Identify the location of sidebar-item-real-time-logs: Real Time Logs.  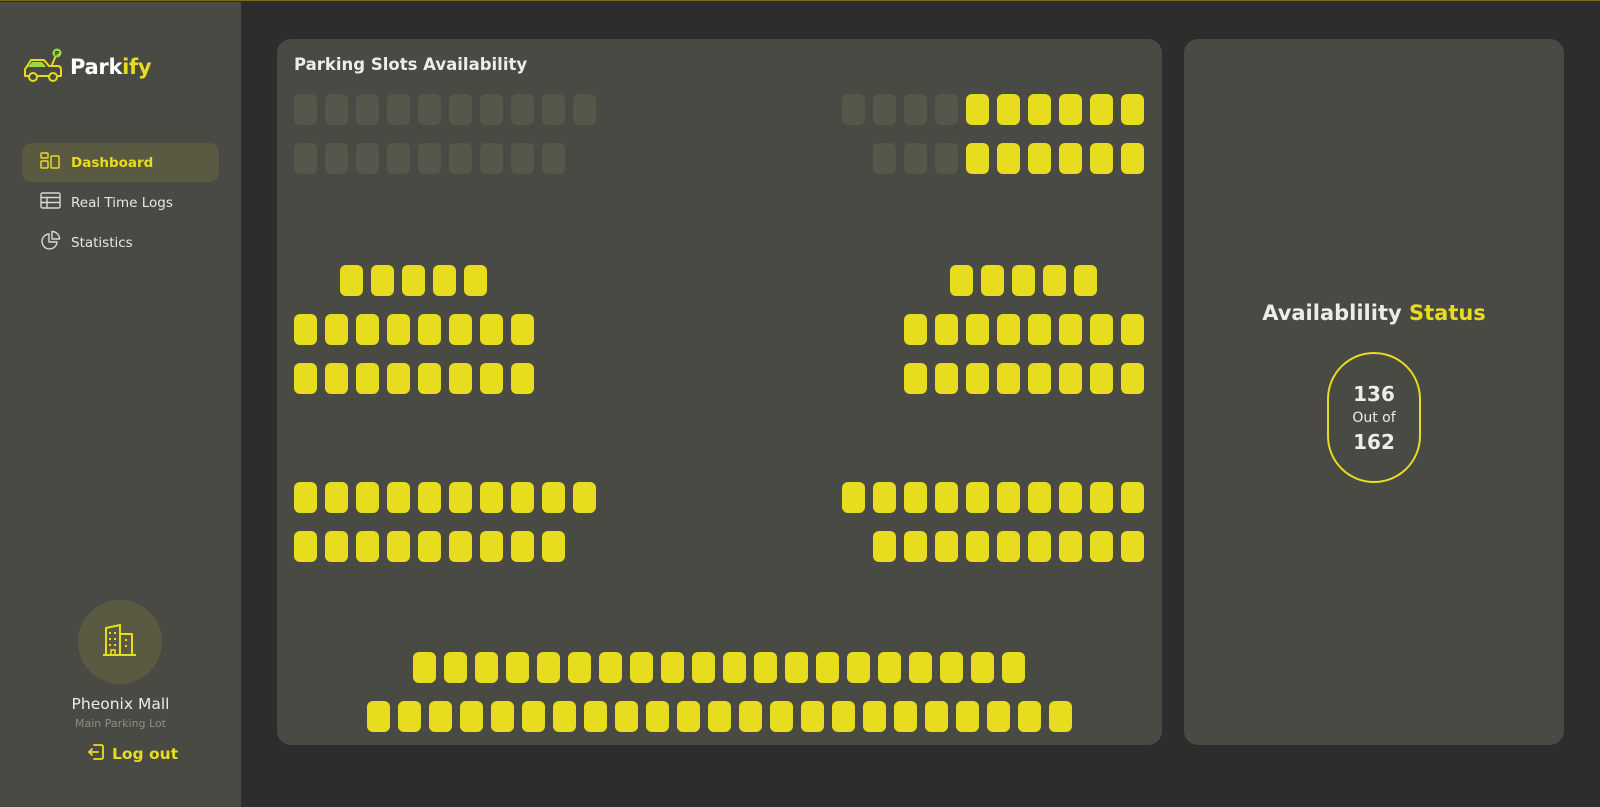
(120, 202).